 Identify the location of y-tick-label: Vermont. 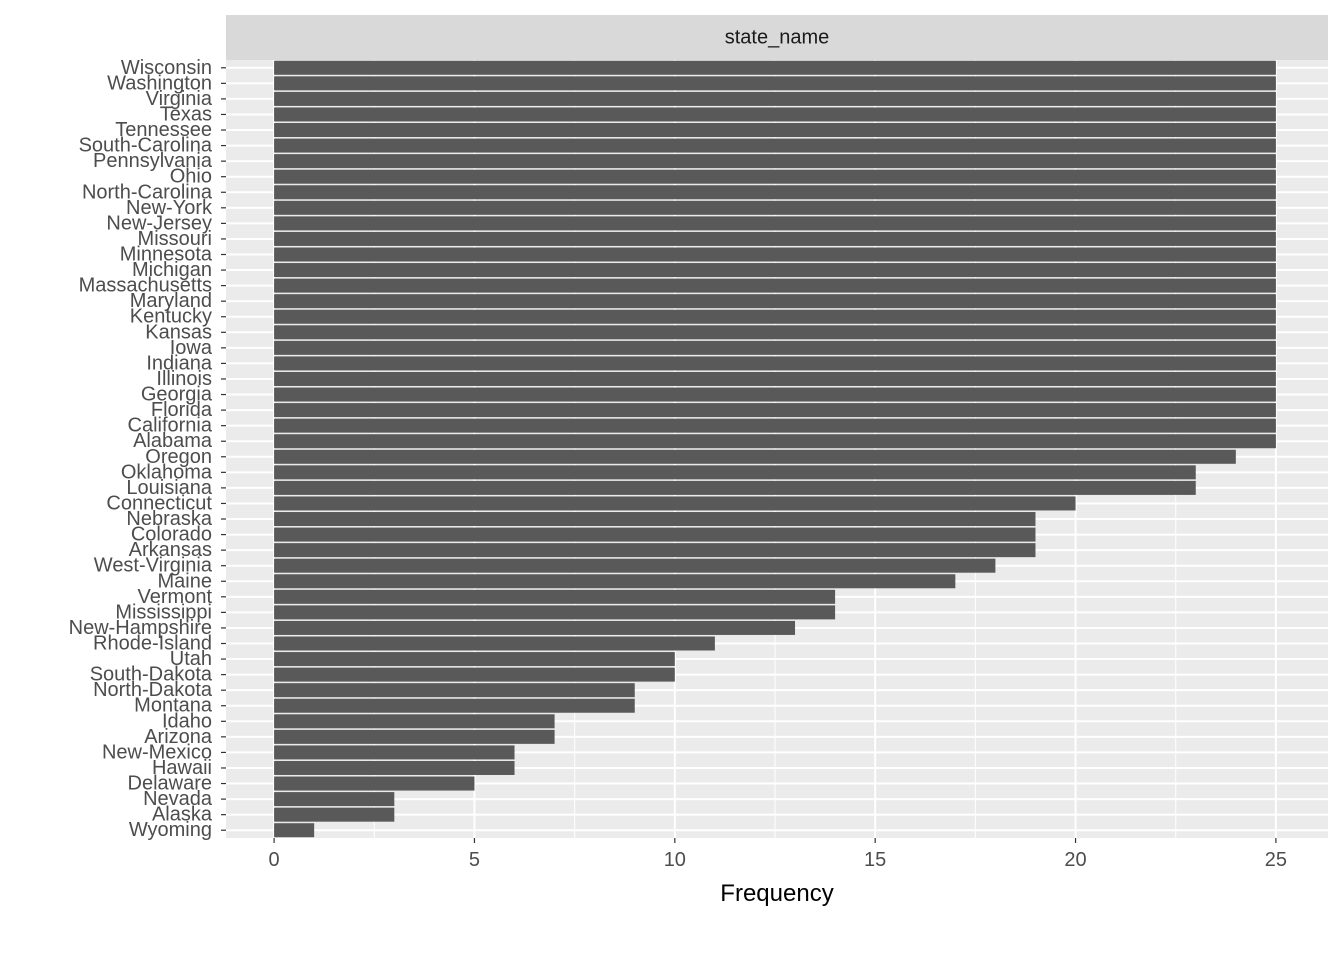
(175, 597).